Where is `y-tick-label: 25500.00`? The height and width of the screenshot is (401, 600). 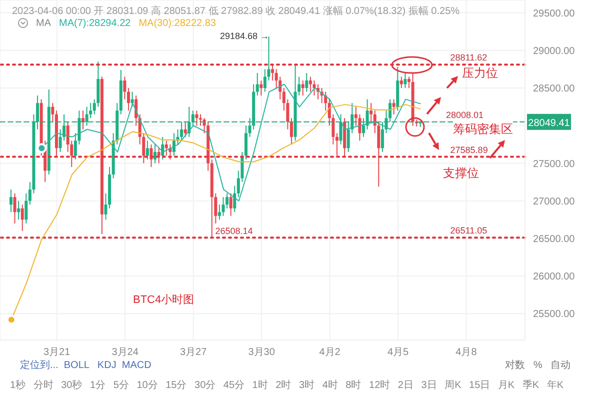
y-tick-label: 25500.00 is located at coordinates (554, 314).